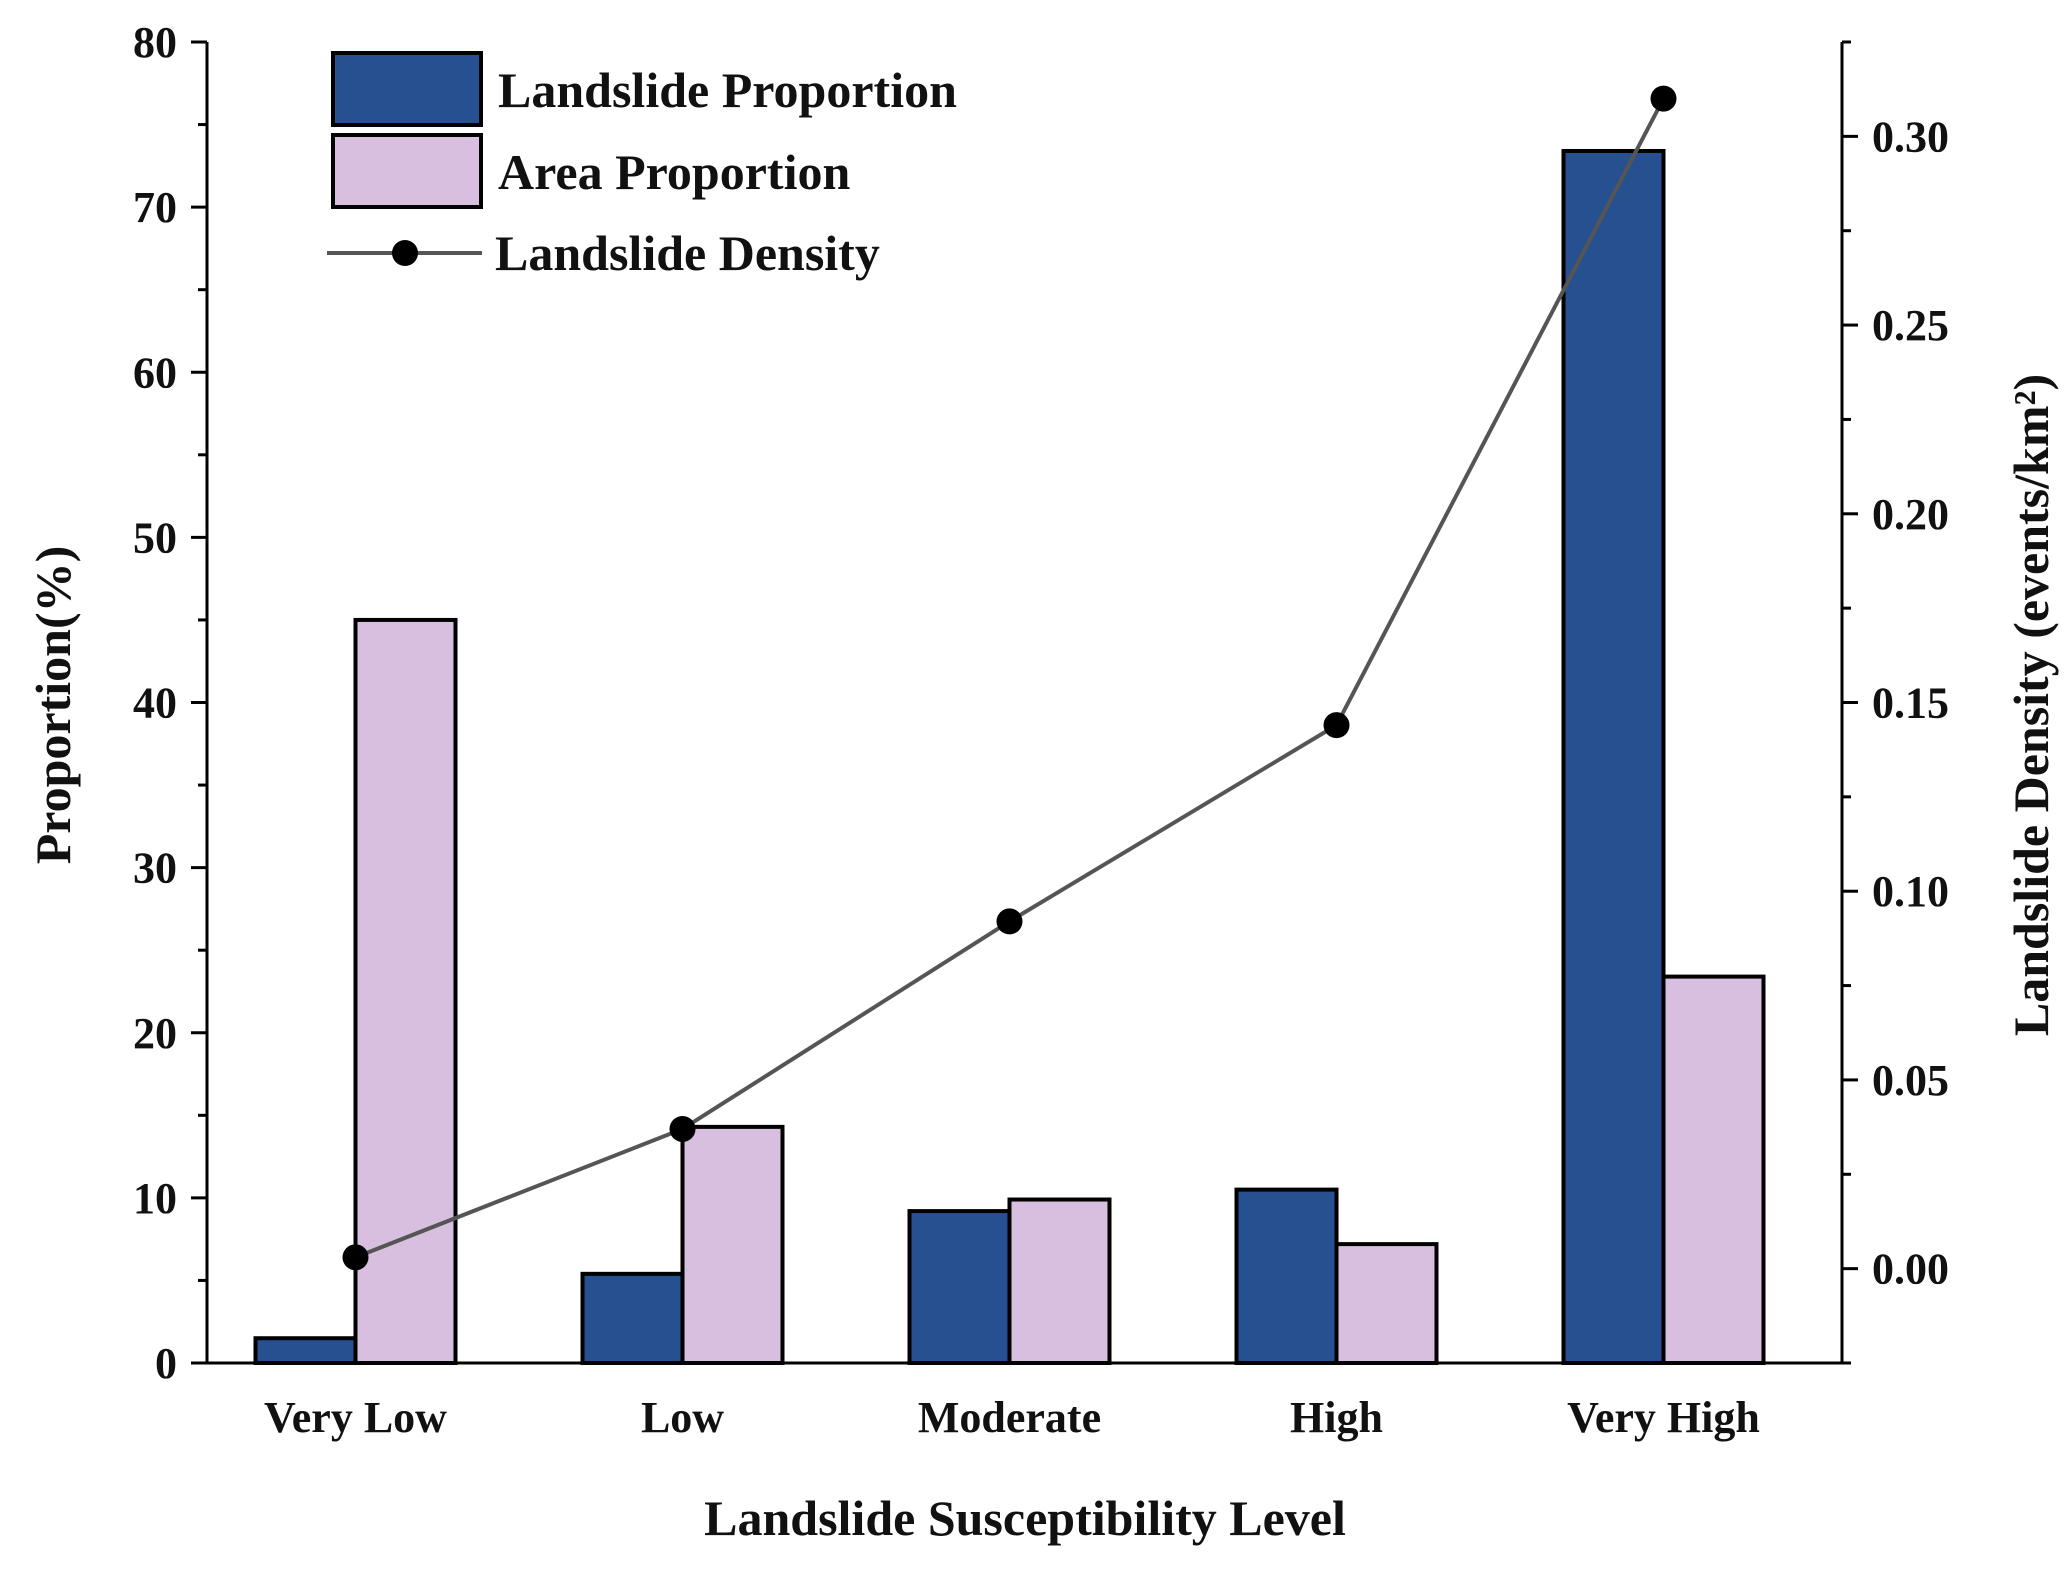 Image resolution: width=2072 pixels, height=1574 pixels. I want to click on left-axis-ticks: 0 10 20 30 40 50 60 70 80, so click(170, 703).